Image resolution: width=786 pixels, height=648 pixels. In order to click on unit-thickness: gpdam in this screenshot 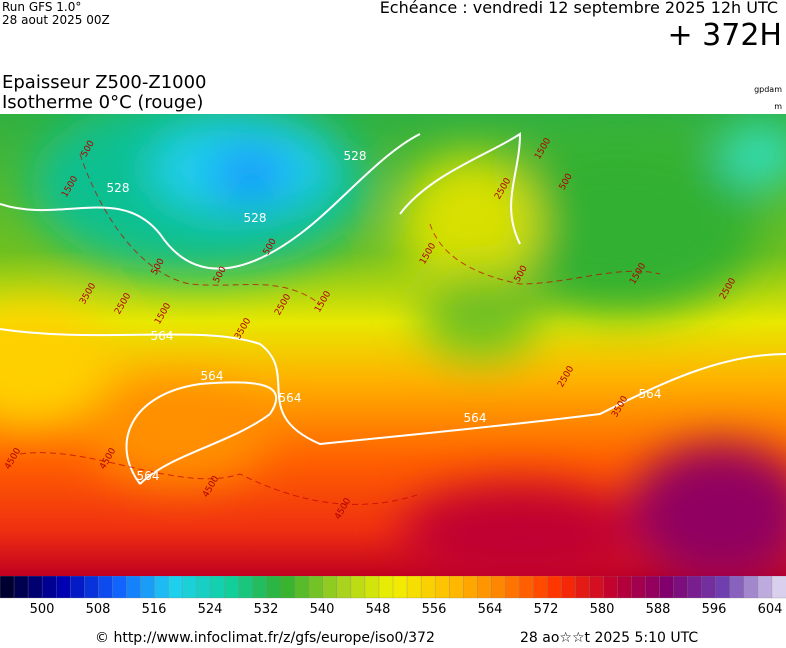, I will do `click(768, 89)`.